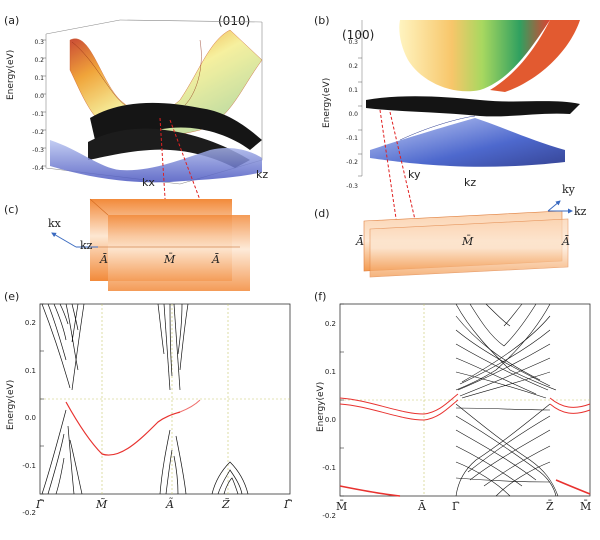 This screenshot has height=540, width=600. I want to click on panel-b-tick-3: 0.0, so click(353, 114).